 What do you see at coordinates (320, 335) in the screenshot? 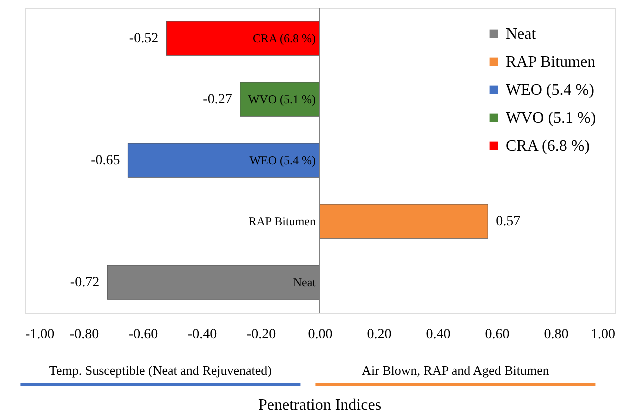
I see `x-tick-label: 0.00` at bounding box center [320, 335].